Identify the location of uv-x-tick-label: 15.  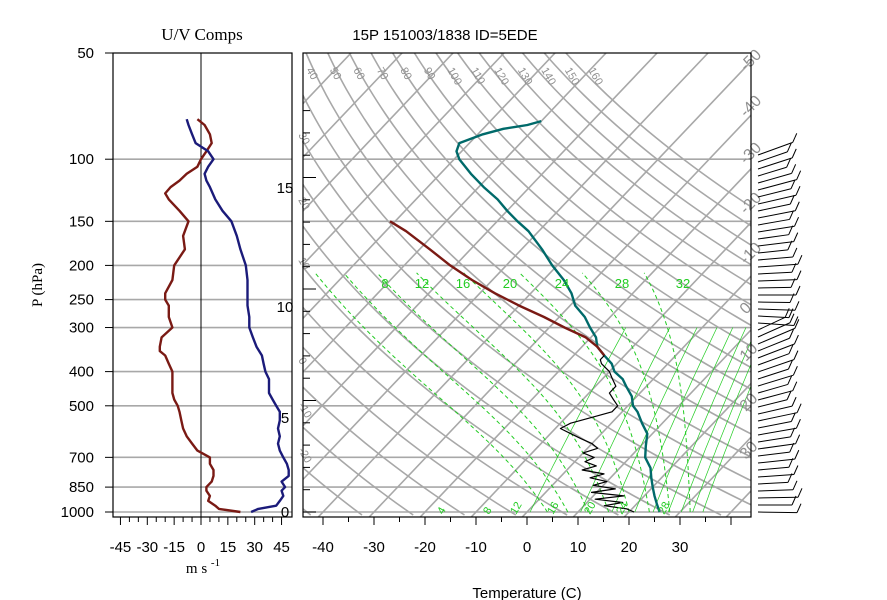
(228, 547).